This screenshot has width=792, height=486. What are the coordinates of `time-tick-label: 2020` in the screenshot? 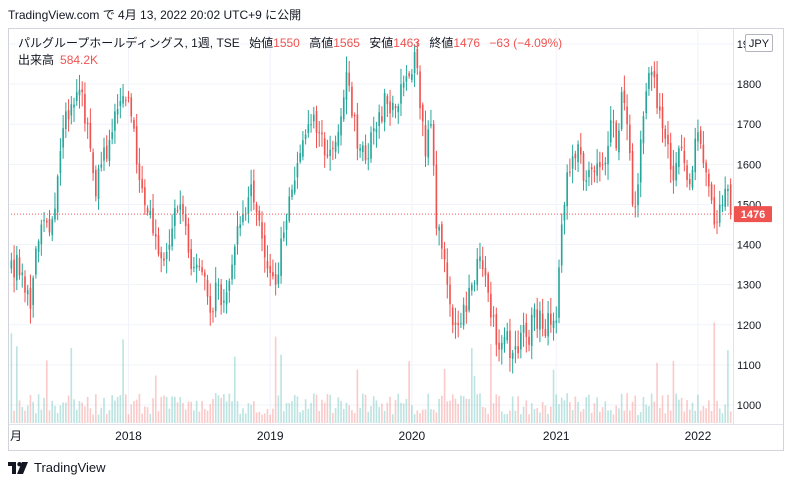 It's located at (412, 436).